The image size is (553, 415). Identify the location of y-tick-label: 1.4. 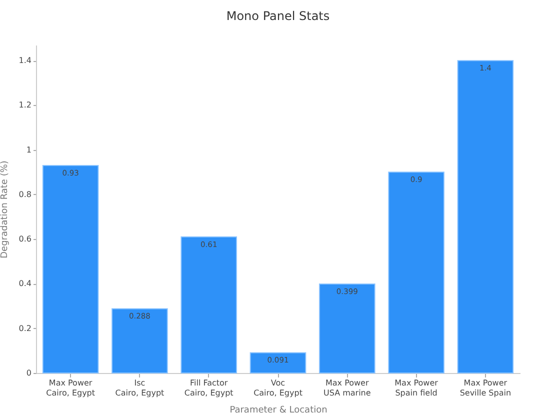
(25, 61).